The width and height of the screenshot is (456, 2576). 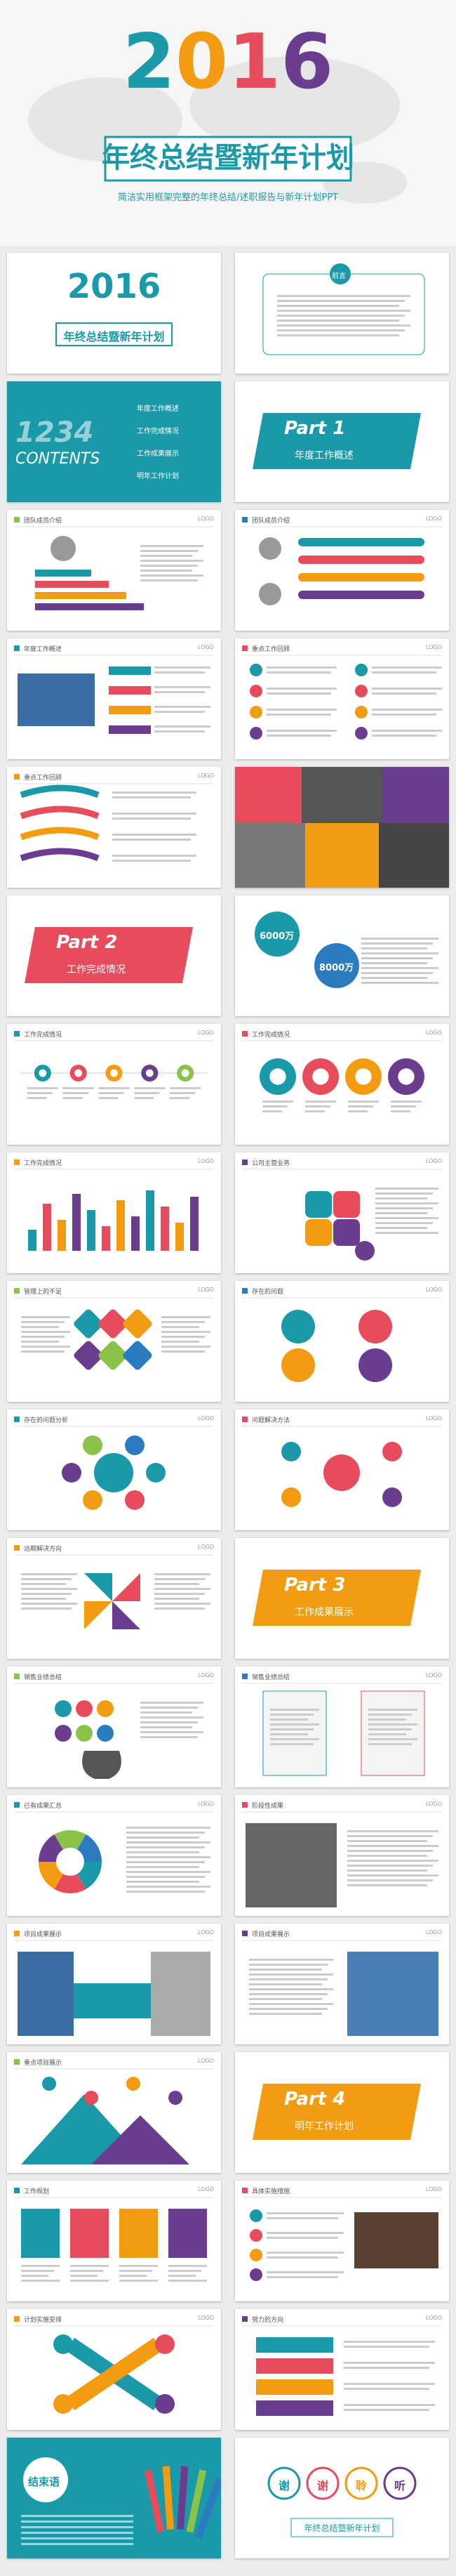 I want to click on slide-thumb: 存在的问题分析 LOGO, so click(x=114, y=1469).